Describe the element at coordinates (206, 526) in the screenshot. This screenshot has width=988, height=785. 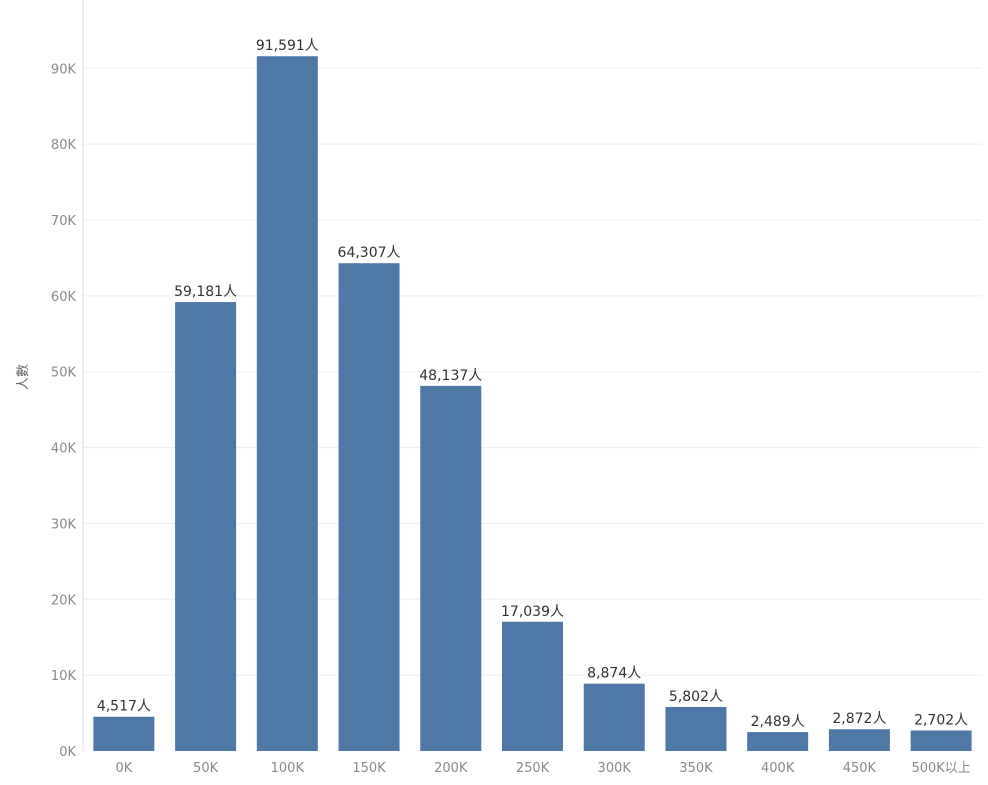
I see `bar-50K` at that location.